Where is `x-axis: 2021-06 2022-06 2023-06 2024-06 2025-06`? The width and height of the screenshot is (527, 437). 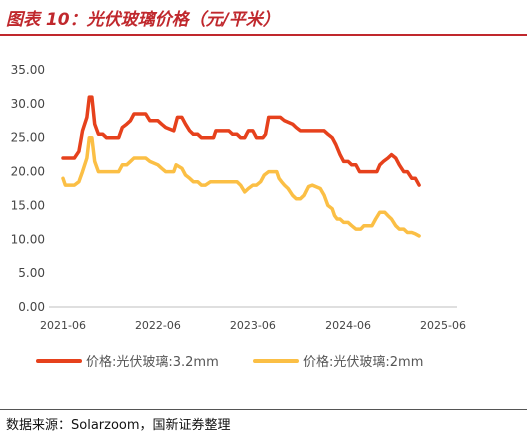
x-axis: 2021-06 2022-06 2023-06 2024-06 2025-06 is located at coordinates (253, 319).